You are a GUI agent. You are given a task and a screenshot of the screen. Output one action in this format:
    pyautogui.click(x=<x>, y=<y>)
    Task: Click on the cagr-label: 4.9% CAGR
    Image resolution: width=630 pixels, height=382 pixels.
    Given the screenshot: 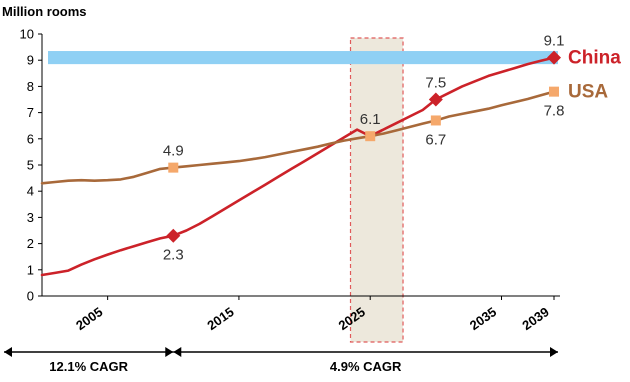 What is the action you would take?
    pyautogui.click(x=366, y=366)
    